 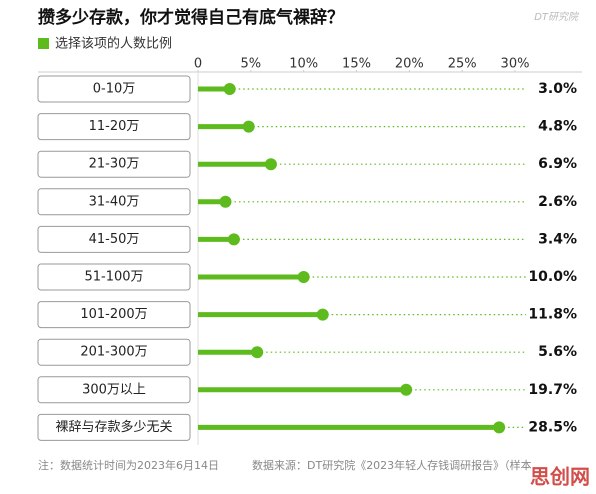 I want to click on chart-title: 攒多少存款，你才觉得自己有底气裸辞？, so click(x=191, y=17).